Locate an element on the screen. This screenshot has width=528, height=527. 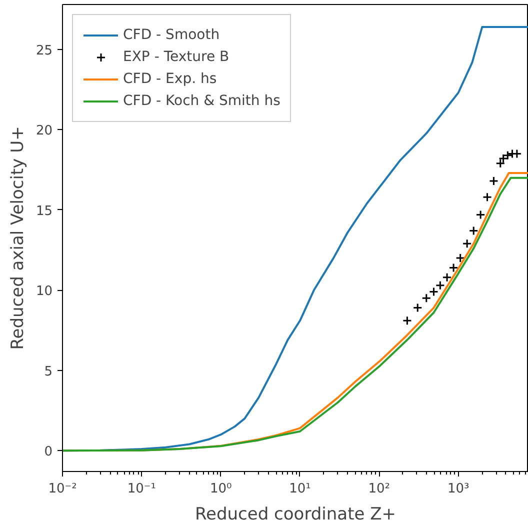
y-tick-label: 25 is located at coordinates (44, 50).